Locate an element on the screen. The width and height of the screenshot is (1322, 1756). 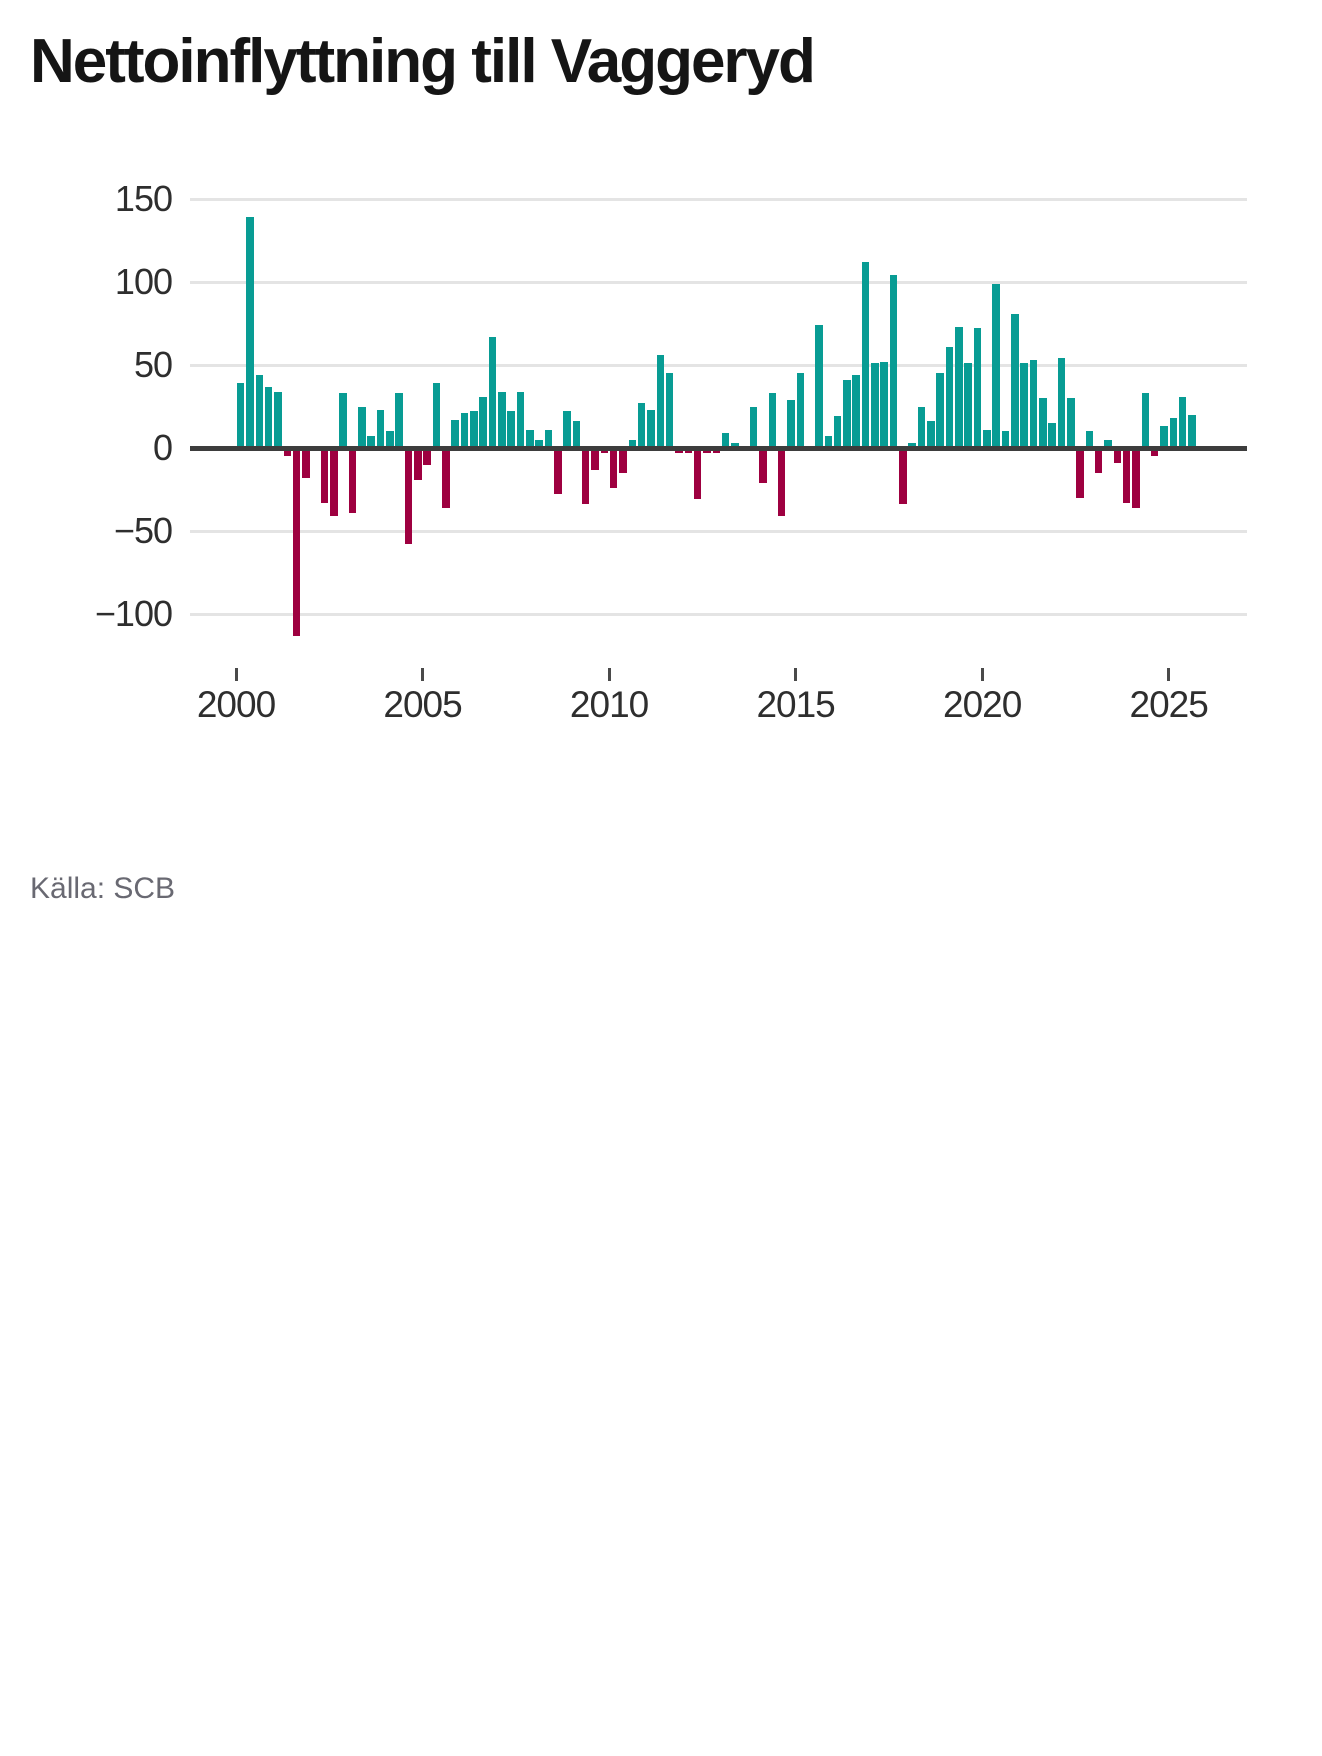
bar-2007-q4 is located at coordinates (530, 438).